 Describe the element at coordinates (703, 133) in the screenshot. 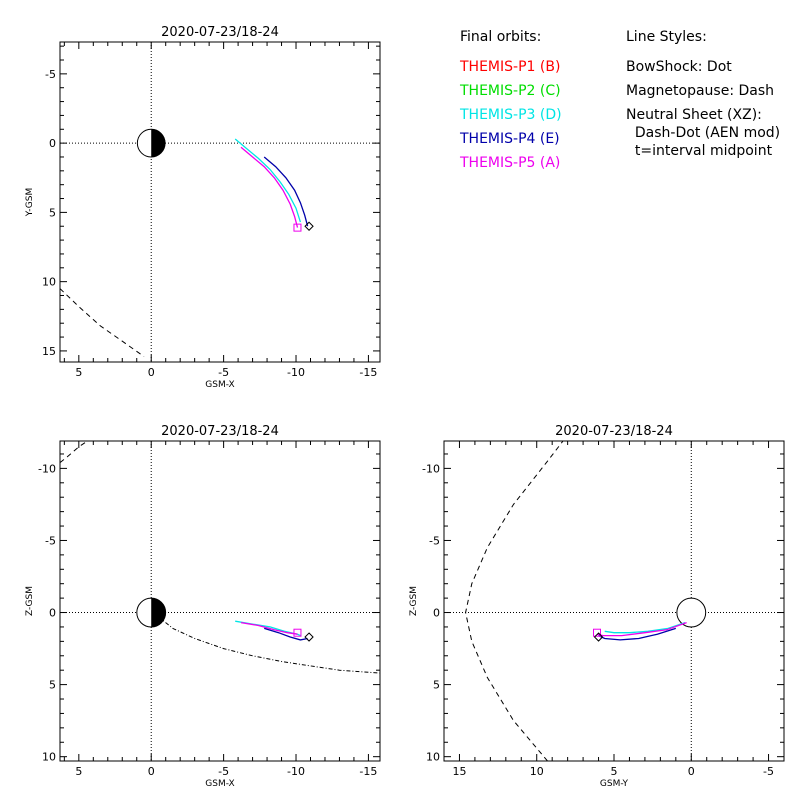

I see `style-dashdot: Dash-Dot (AEN mod)` at that location.